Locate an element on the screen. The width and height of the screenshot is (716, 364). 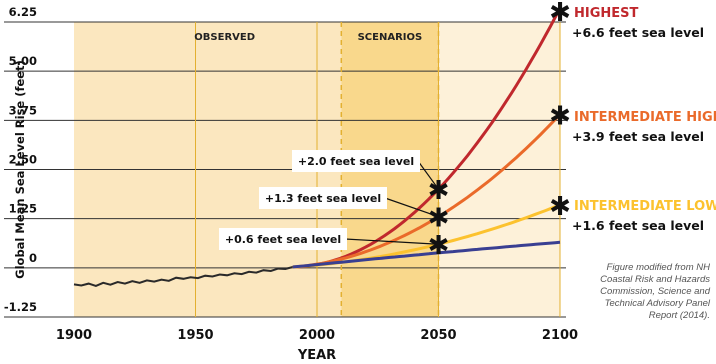
series-end-label: +1.6 feet sea level is located at coordinates (638, 225).